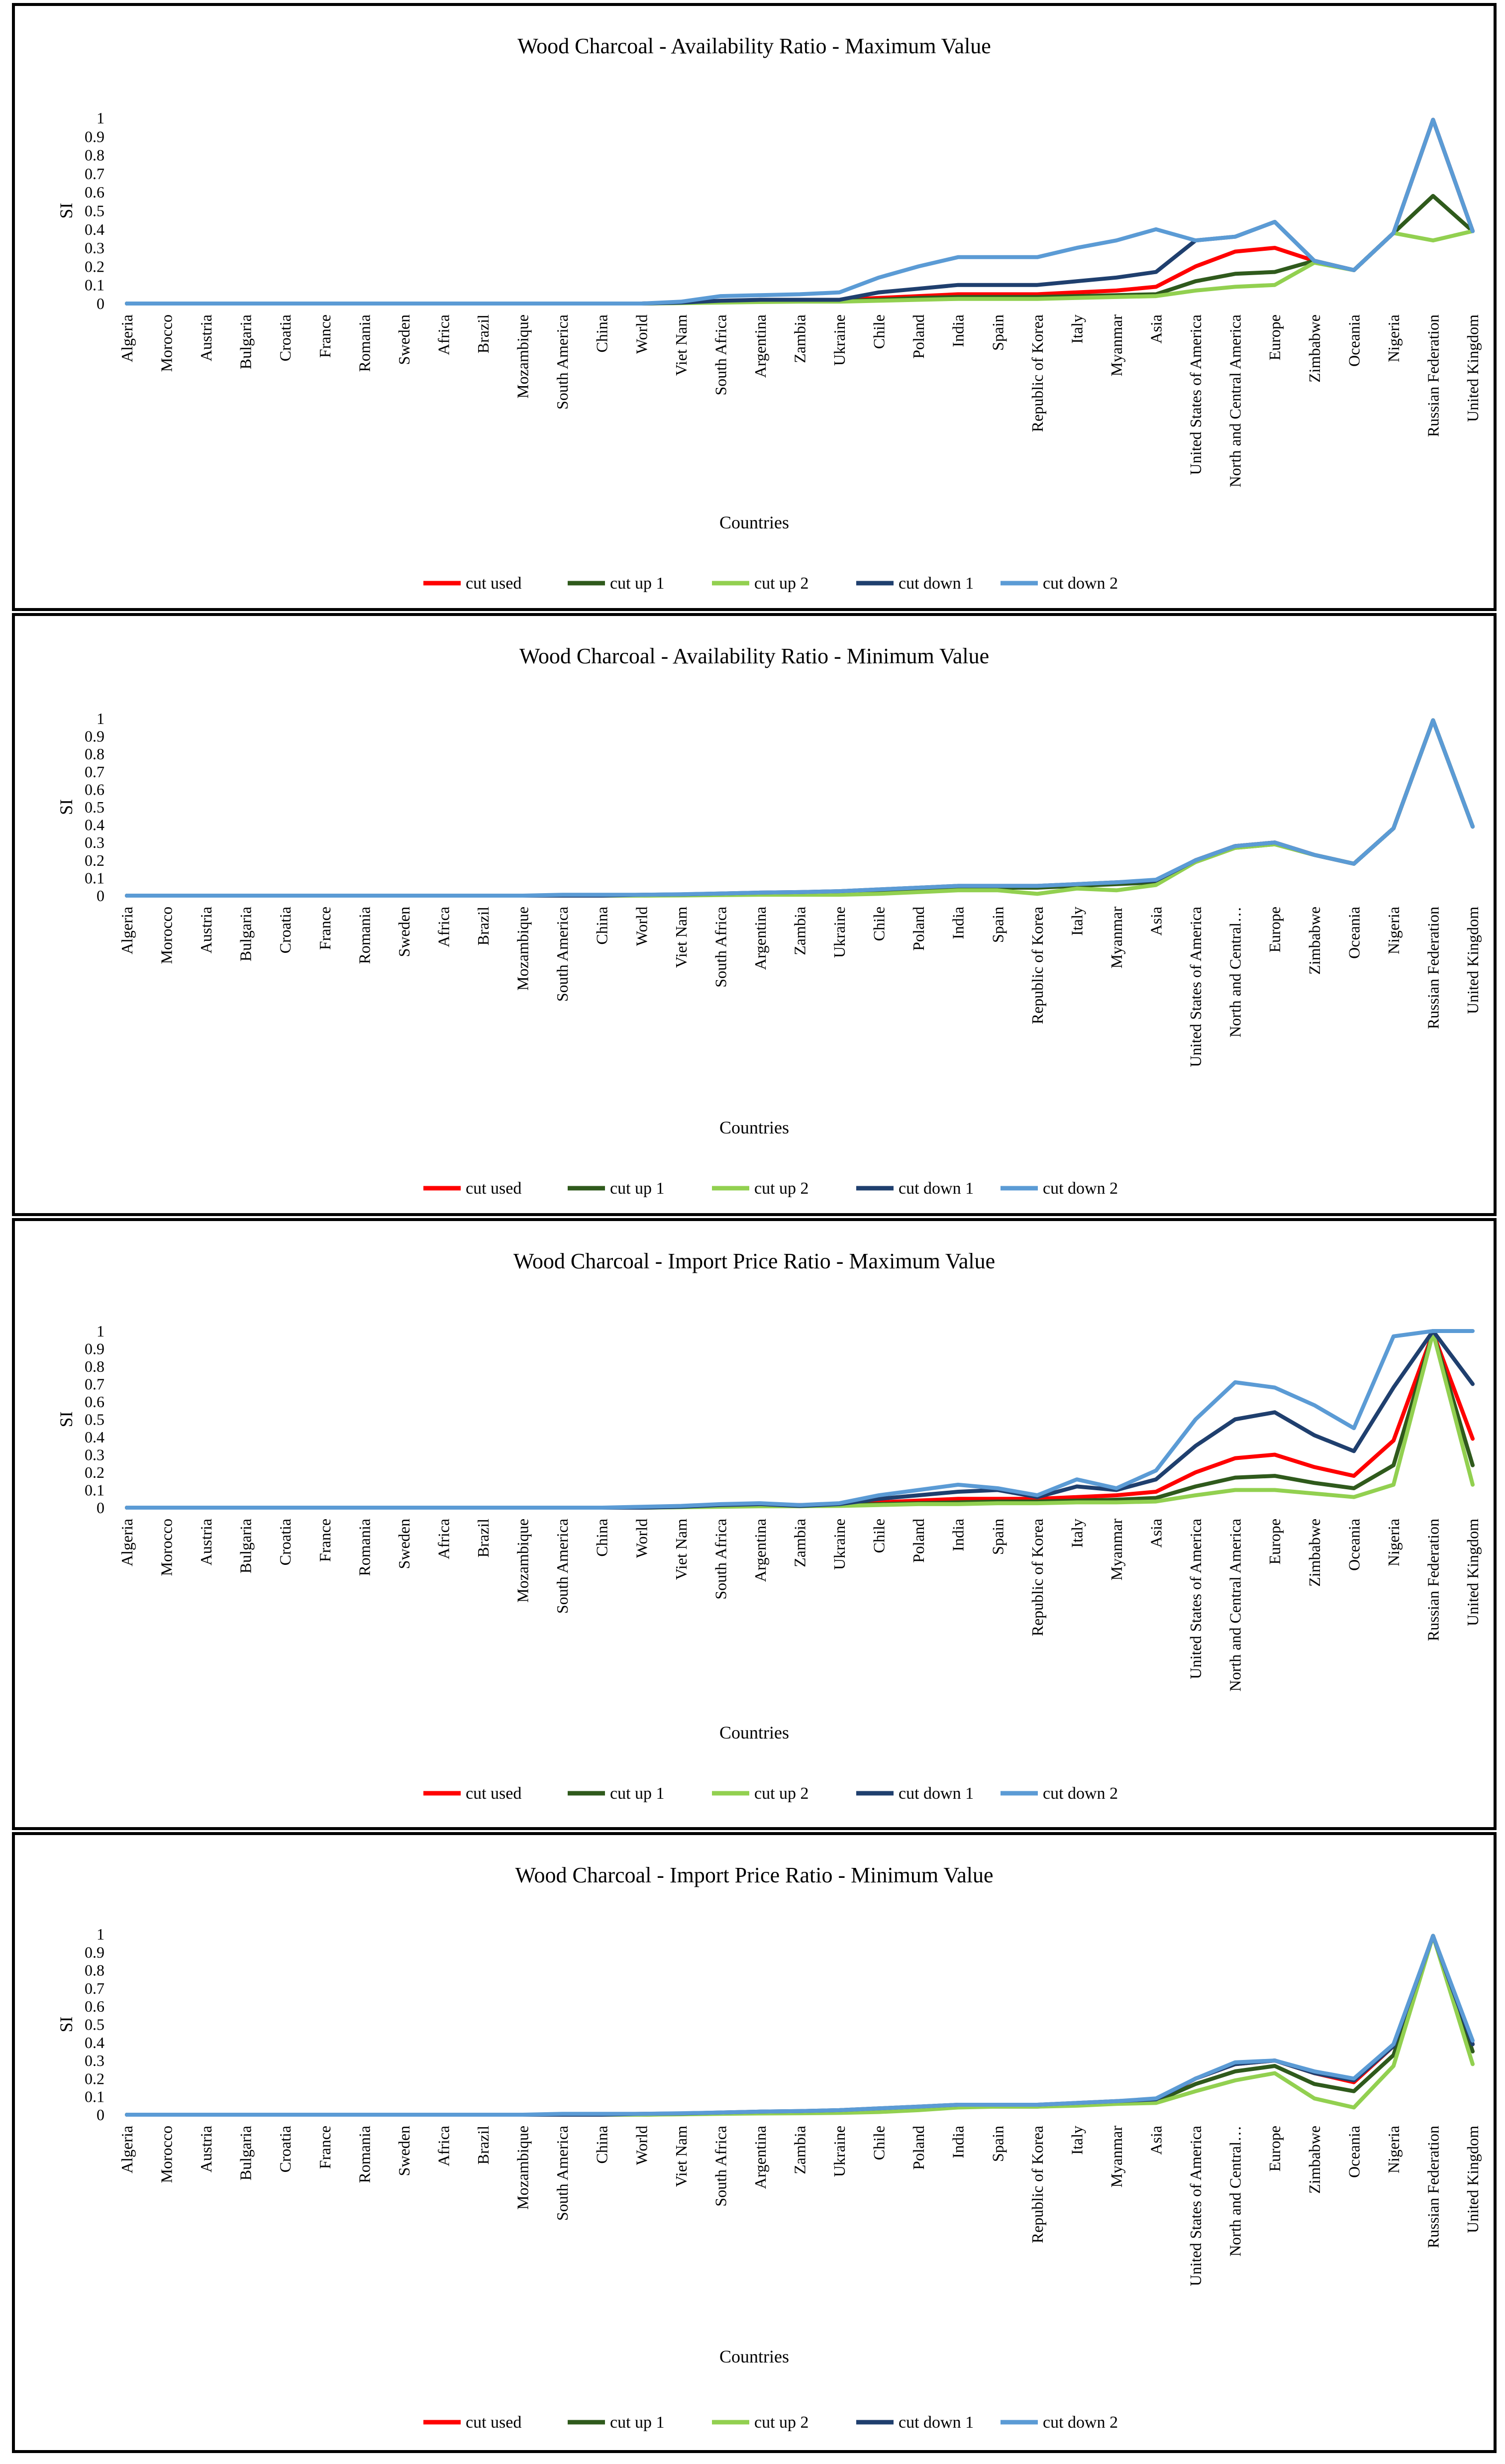 The width and height of the screenshot is (1505, 2464). I want to click on x-tick-label: India, so click(958, 331).